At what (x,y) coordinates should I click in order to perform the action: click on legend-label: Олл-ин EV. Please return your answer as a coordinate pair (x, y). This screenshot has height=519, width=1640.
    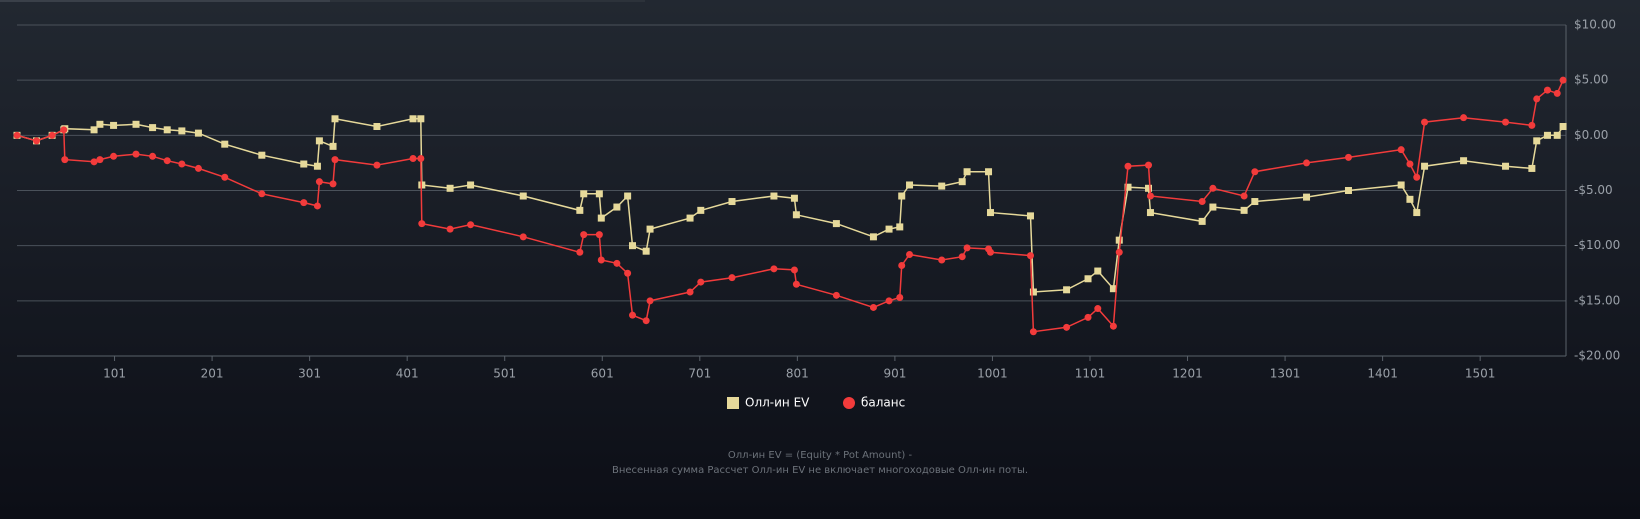
    Looking at the image, I should click on (777, 403).